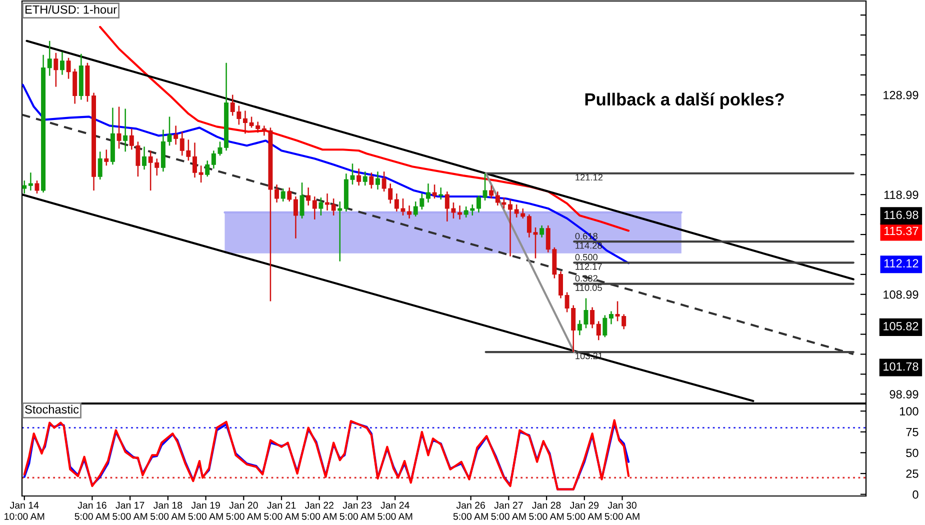  Describe the element at coordinates (205, 511) in the screenshot. I see `x-tick-label: Jan 19 5:00 AM` at that location.